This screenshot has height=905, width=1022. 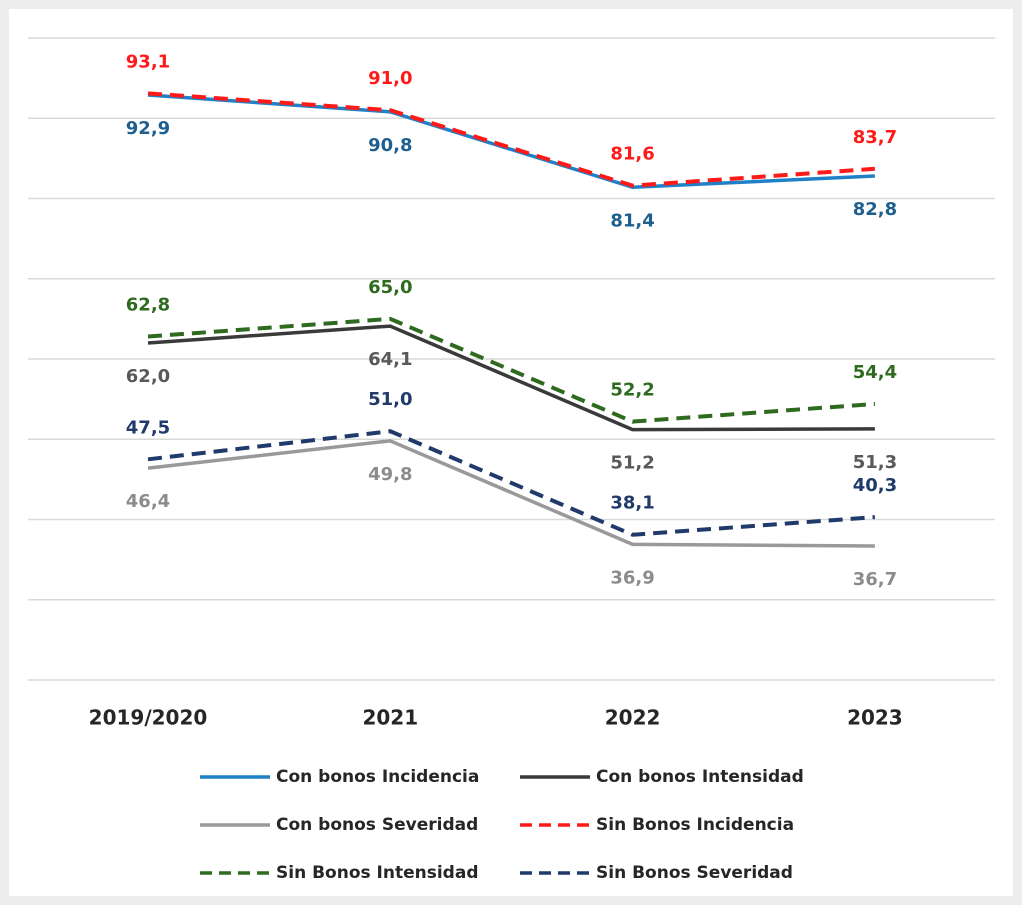 I want to click on data-label: 62,8, so click(x=148, y=305).